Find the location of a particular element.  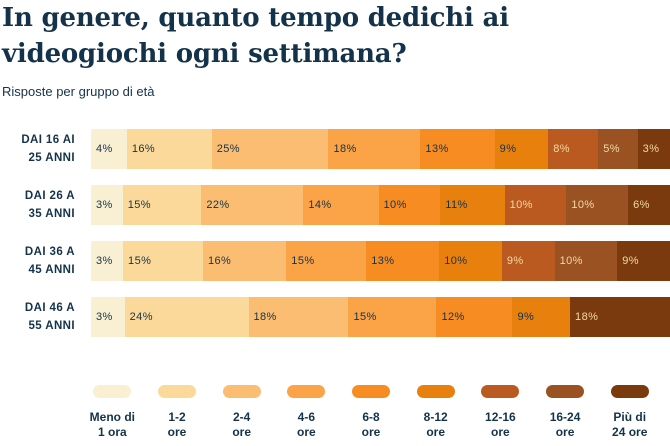

legend-label: 16-24 ore is located at coordinates (565, 425).